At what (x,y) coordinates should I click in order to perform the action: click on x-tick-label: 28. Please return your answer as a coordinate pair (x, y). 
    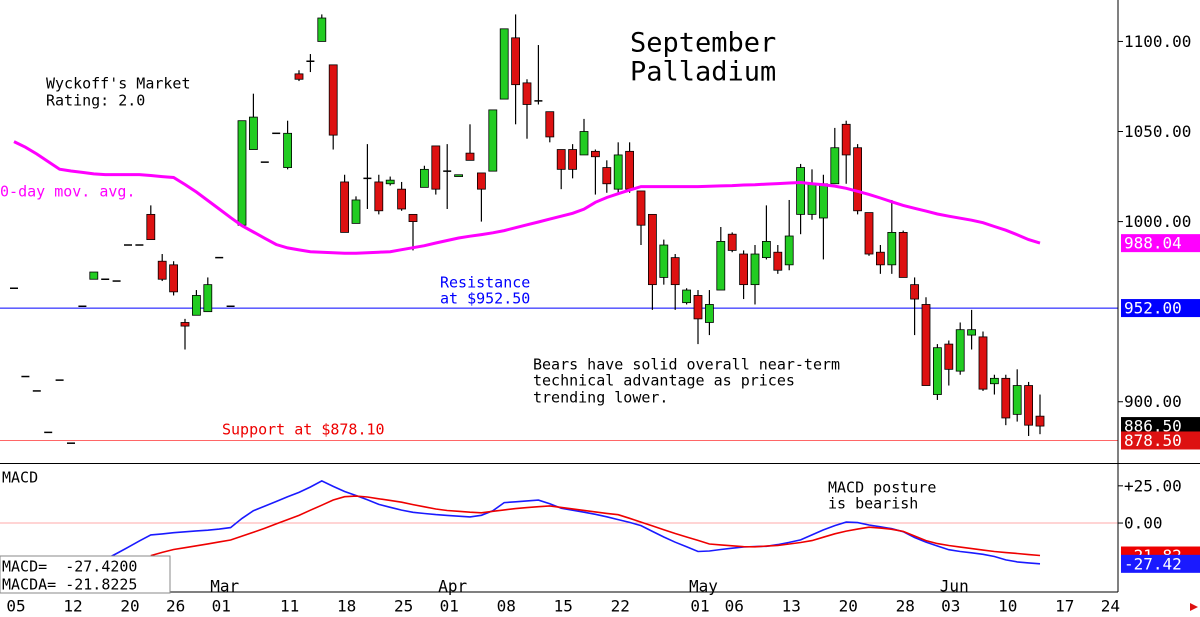
    Looking at the image, I should click on (905, 606).